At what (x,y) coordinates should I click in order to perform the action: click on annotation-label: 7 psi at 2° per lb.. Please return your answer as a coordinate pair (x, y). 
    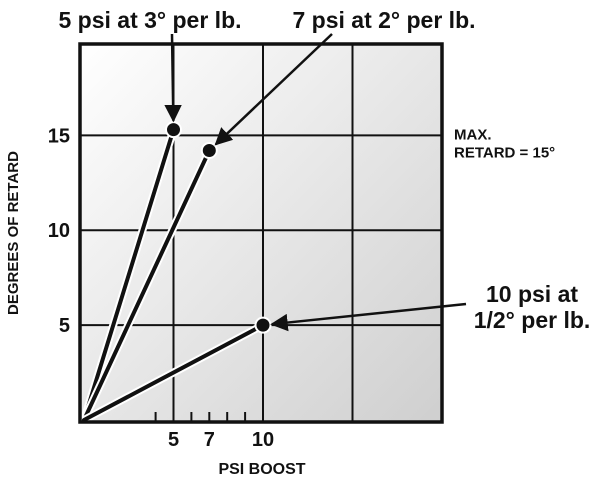
    Looking at the image, I should click on (383, 20).